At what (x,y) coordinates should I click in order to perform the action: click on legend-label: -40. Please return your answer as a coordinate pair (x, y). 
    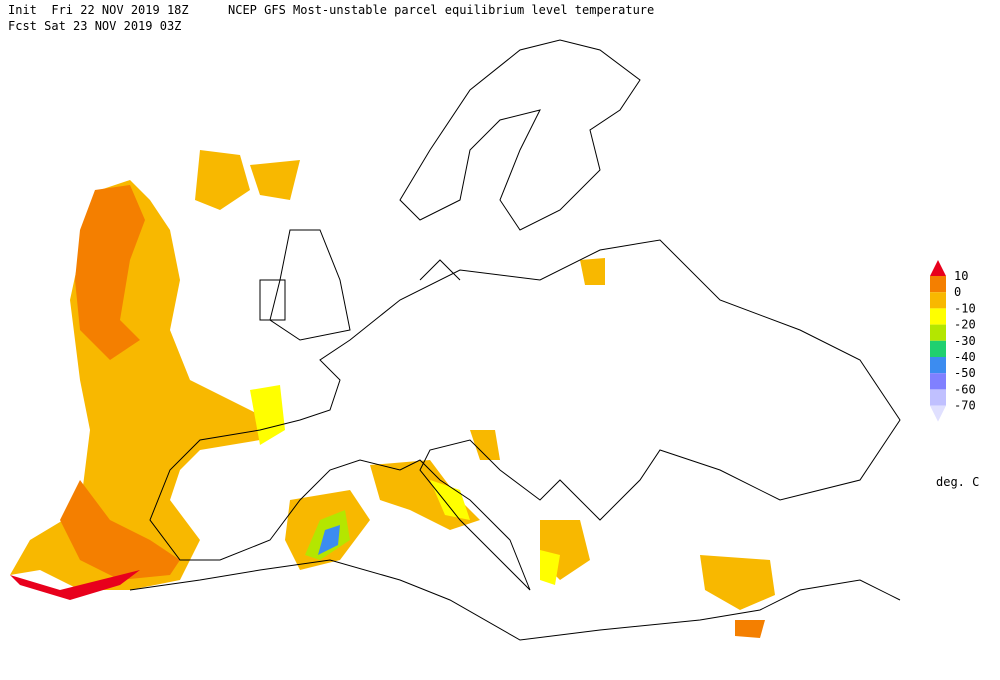
    Looking at the image, I should click on (965, 357).